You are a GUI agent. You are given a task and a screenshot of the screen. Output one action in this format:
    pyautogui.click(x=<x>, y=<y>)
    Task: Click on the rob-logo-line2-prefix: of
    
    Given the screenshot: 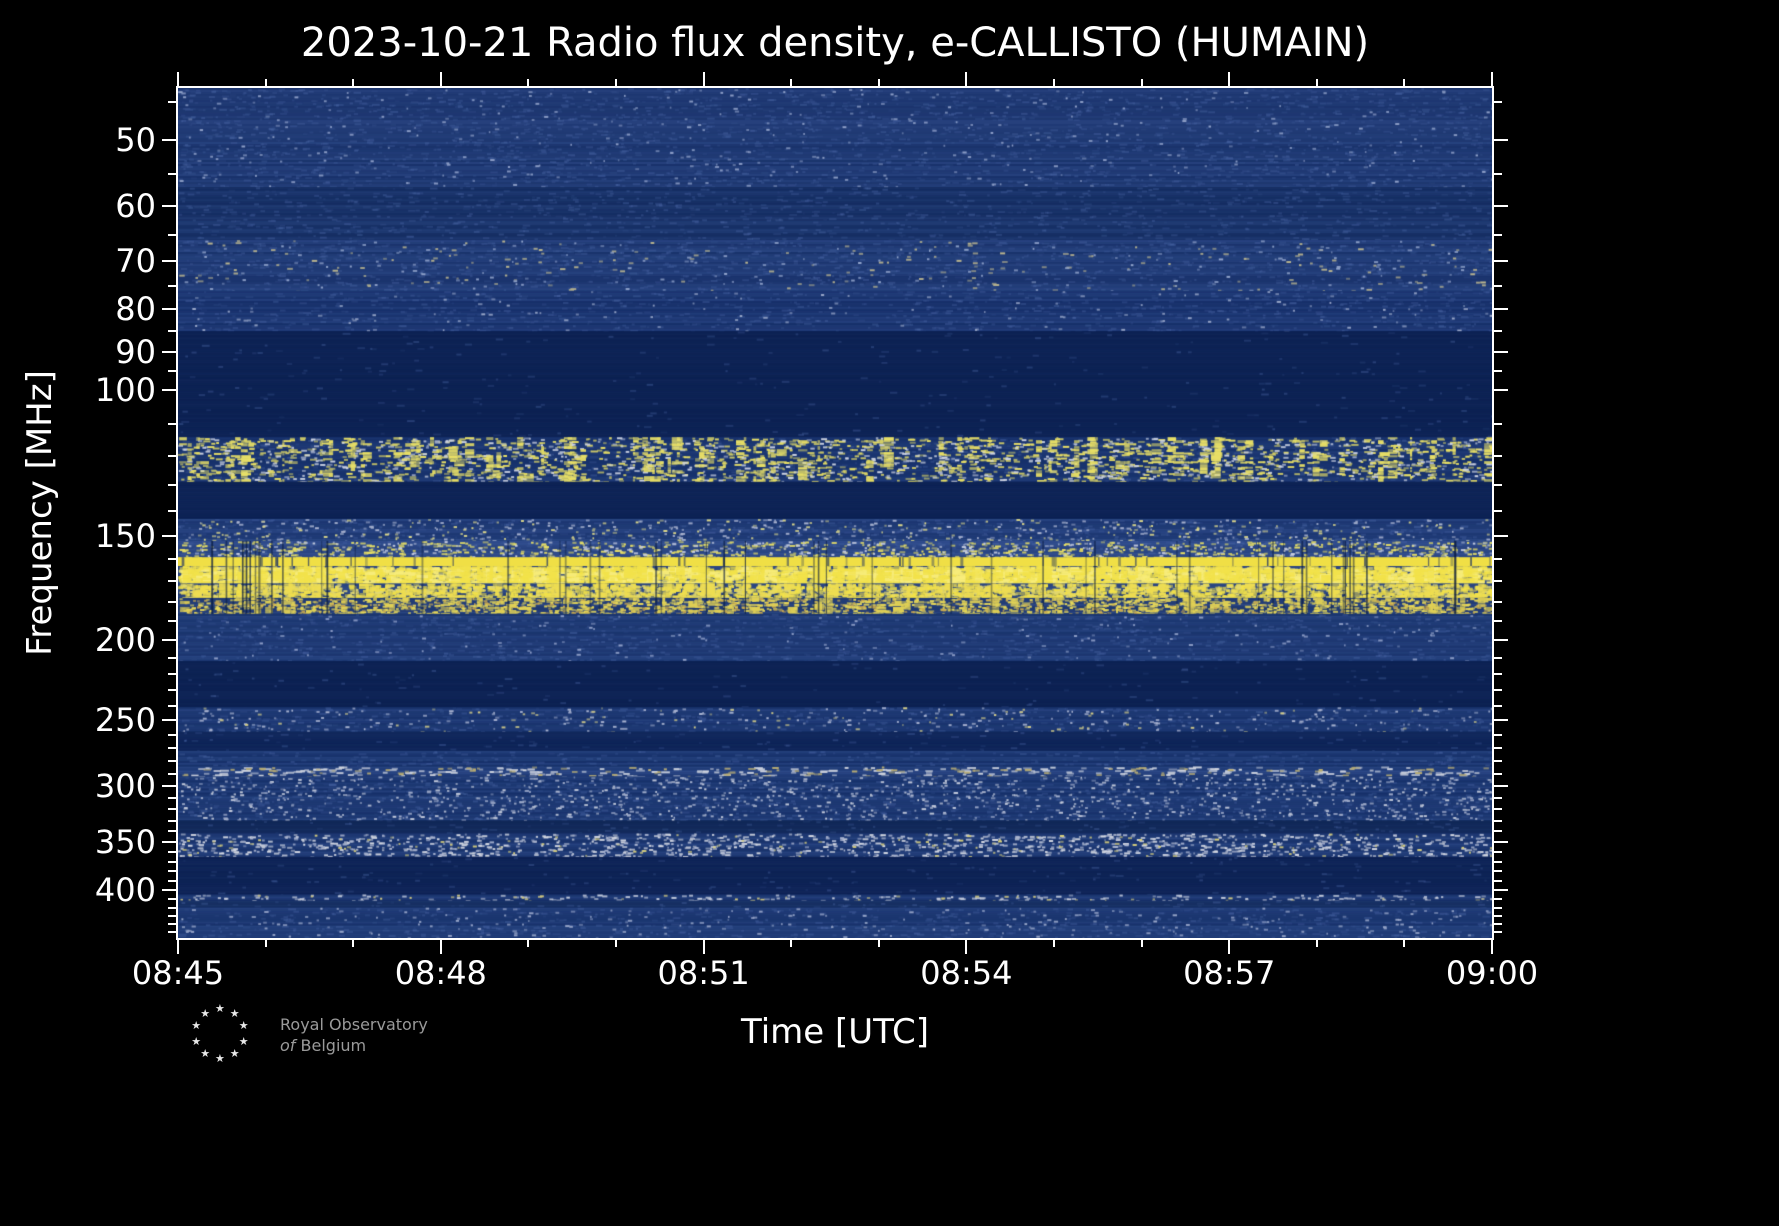 What is the action you would take?
    pyautogui.click(x=288, y=1045)
    